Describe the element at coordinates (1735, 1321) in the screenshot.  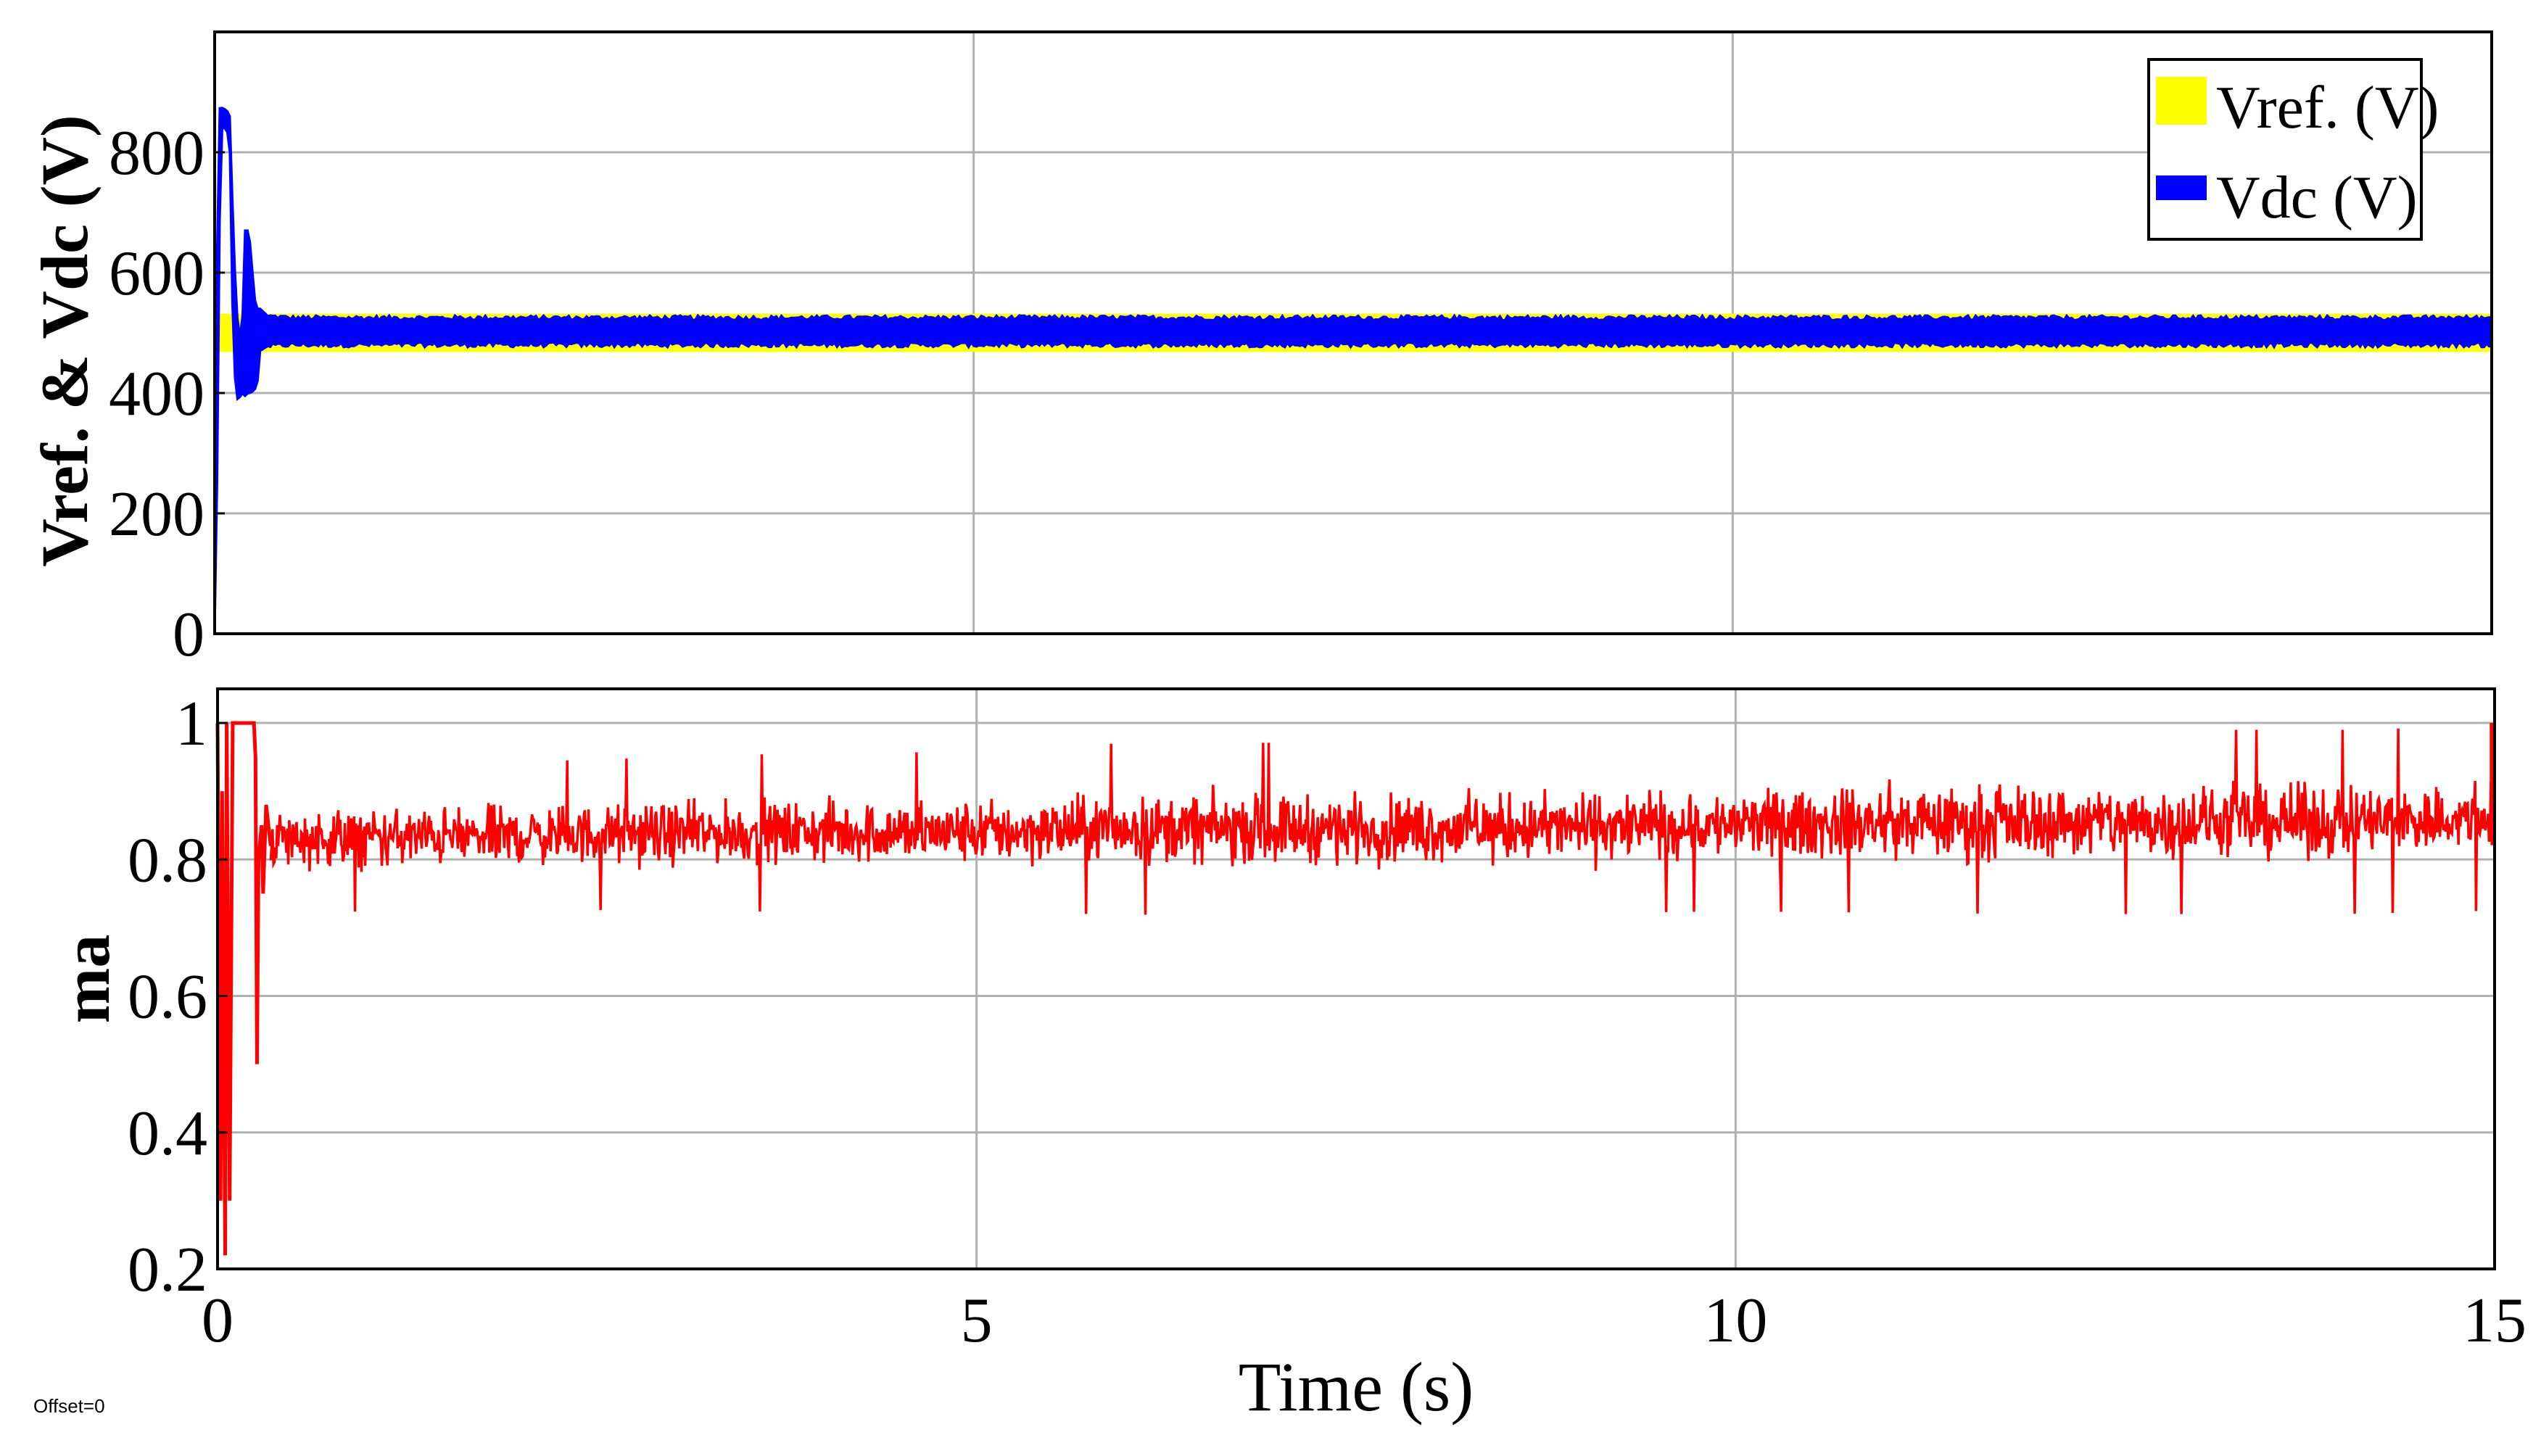
I see `x-tick-label: 10` at that location.